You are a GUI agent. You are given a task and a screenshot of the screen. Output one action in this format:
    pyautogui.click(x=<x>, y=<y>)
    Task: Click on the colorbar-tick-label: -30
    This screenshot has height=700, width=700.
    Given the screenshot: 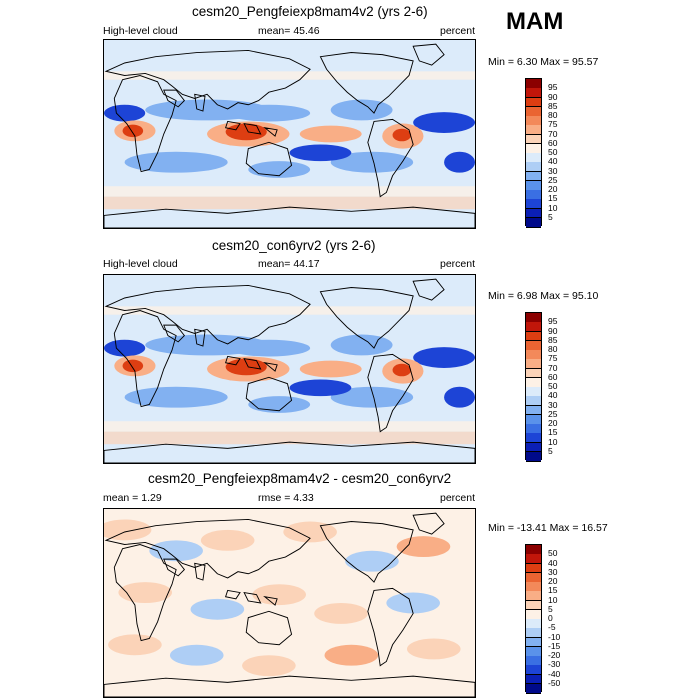 What is the action you would take?
    pyautogui.click(x=554, y=664)
    